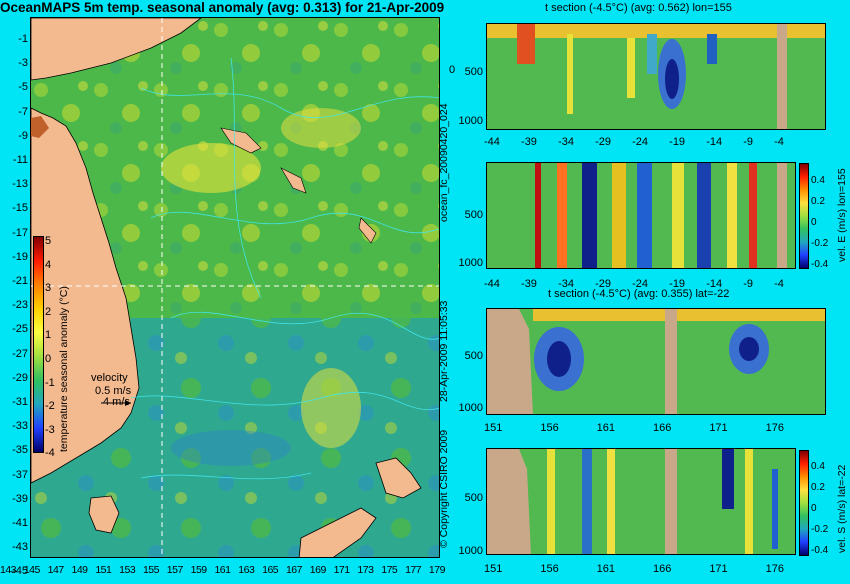 This screenshot has width=850, height=584. I want to click on velocity-label: velocity, so click(109, 378).